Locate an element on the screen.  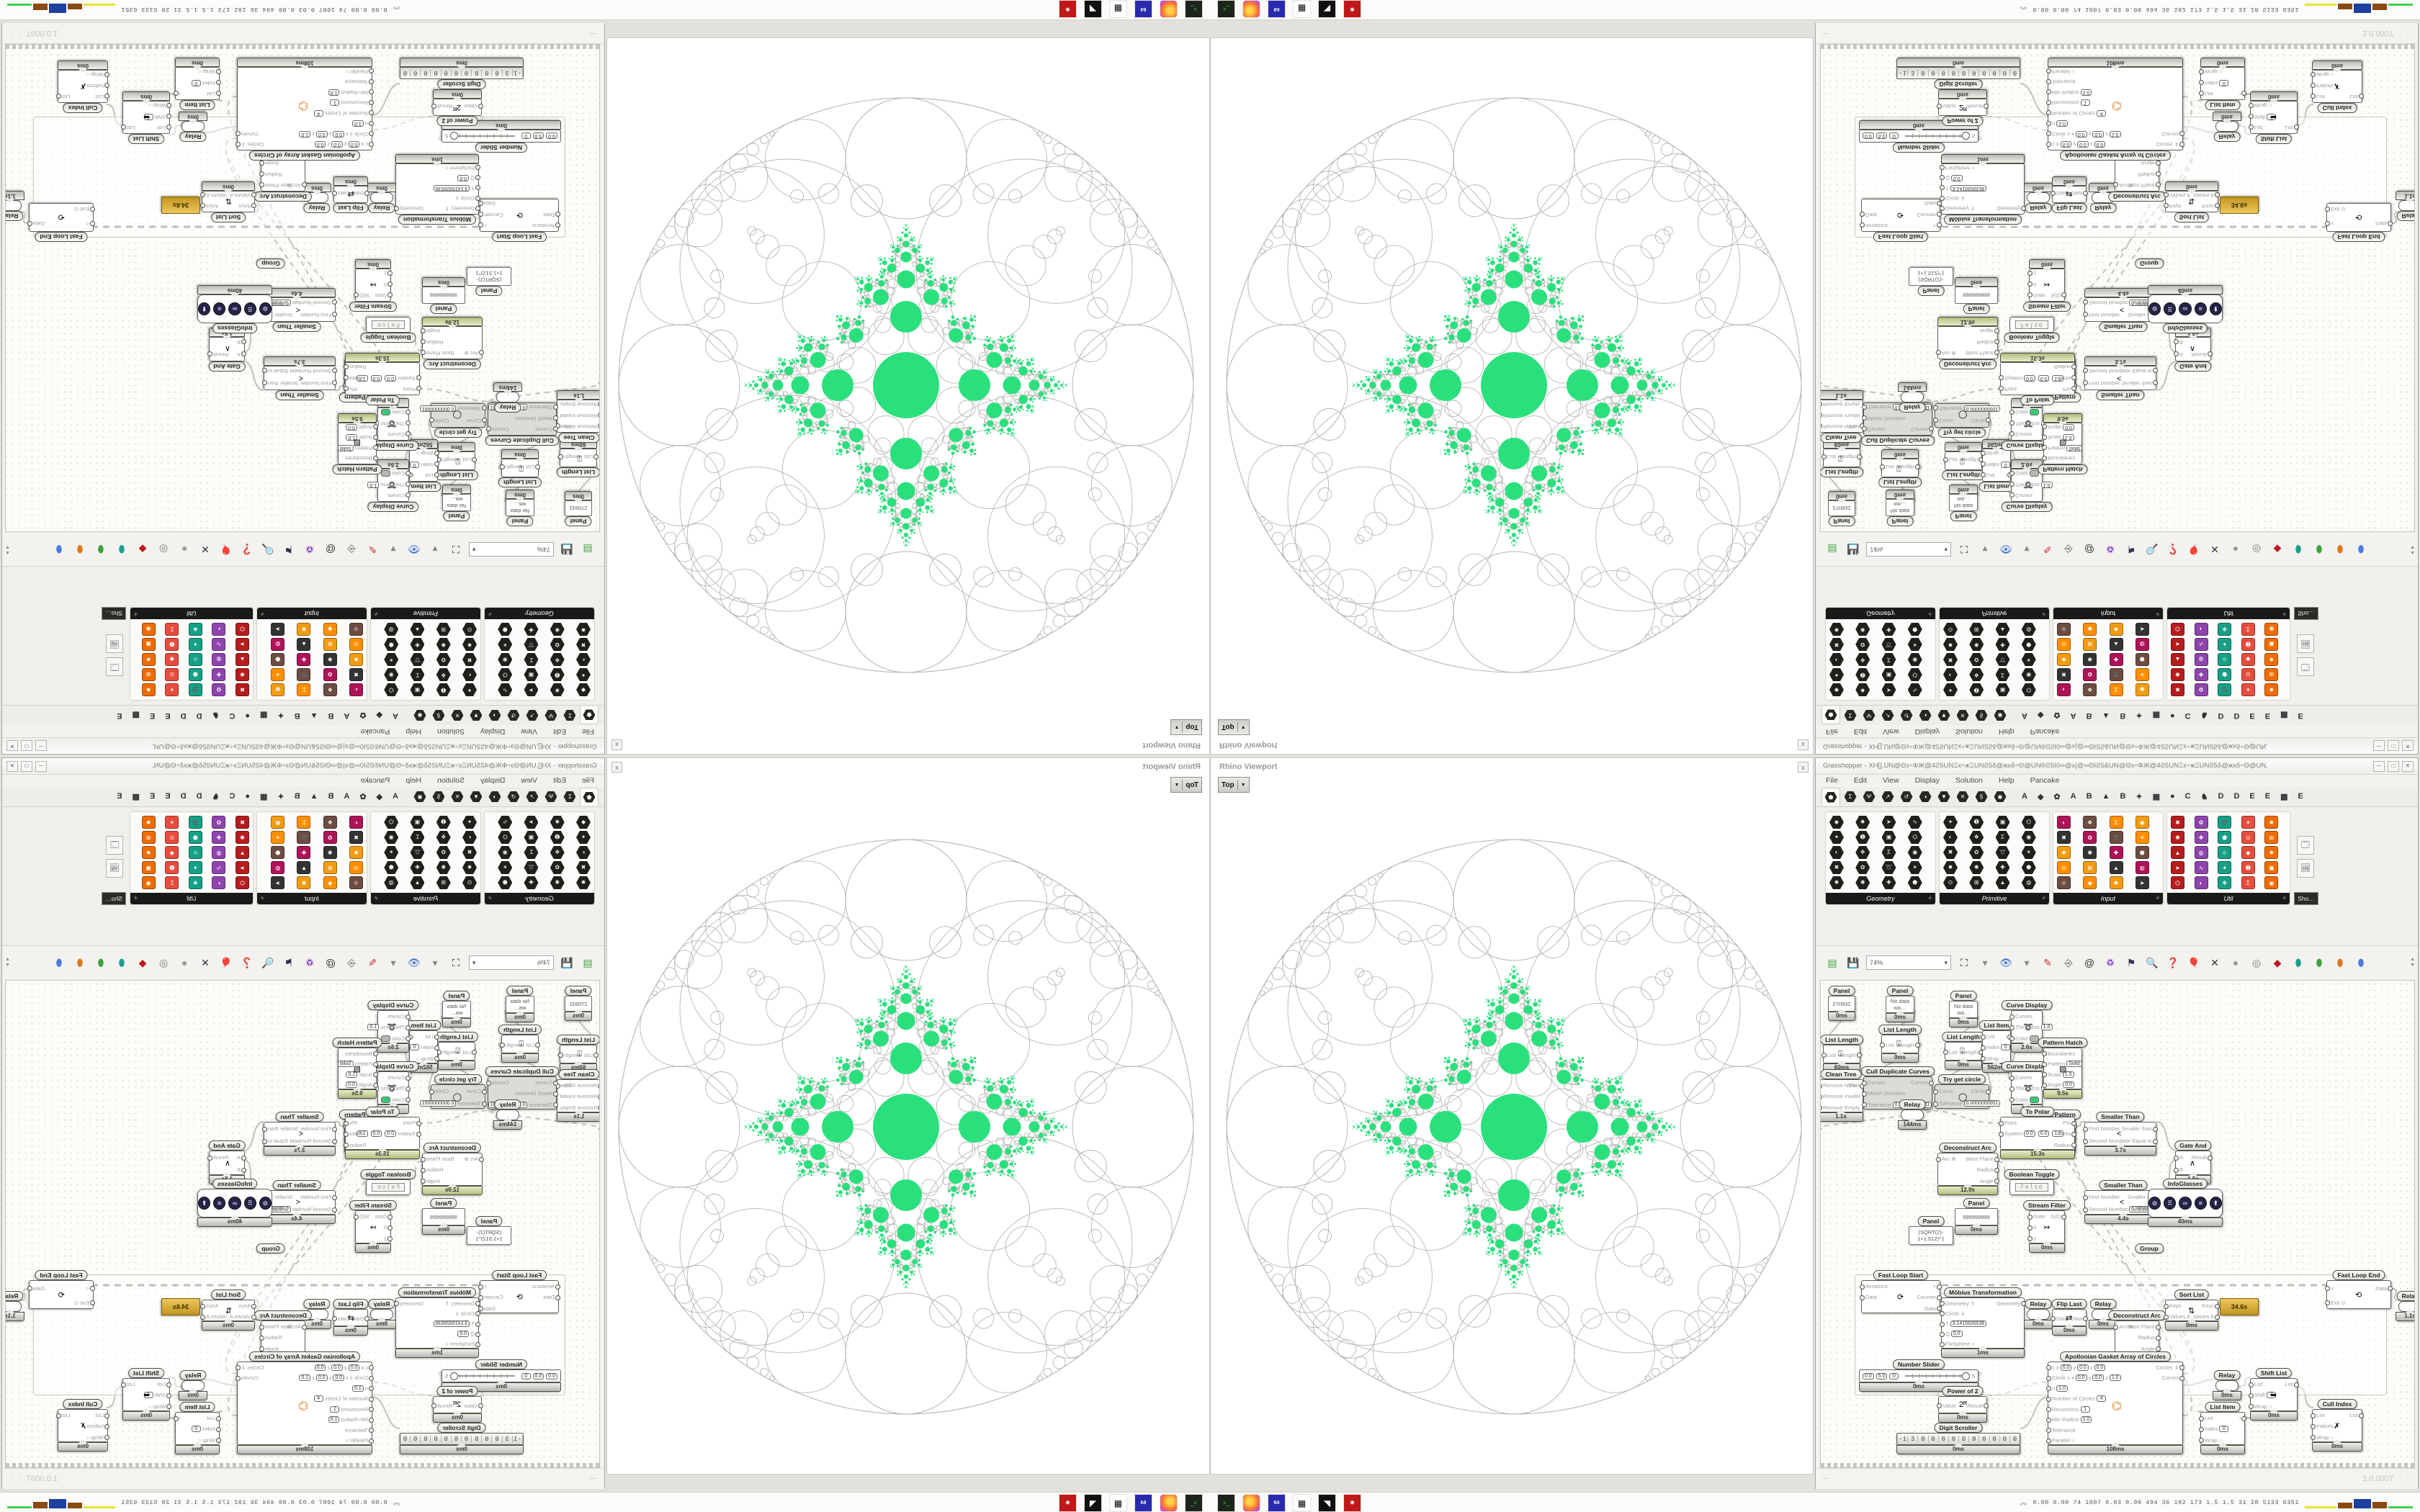
component-icon: ✸ is located at coordinates (1862, 689).